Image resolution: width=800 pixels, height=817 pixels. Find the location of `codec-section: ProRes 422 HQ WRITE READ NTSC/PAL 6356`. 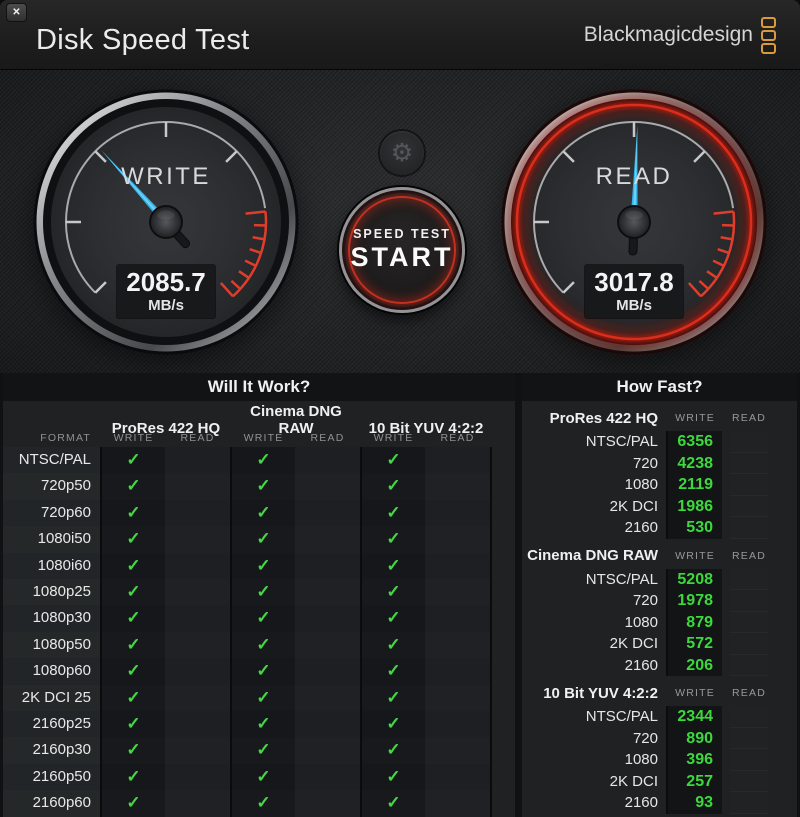

codec-section: ProRes 422 HQ WRITE READ NTSC/PAL 6356 is located at coordinates (659, 472).